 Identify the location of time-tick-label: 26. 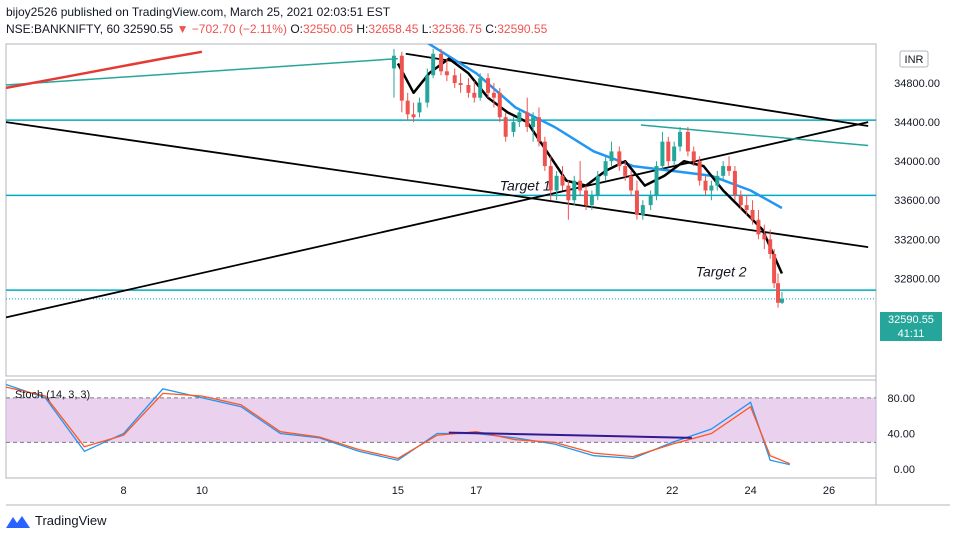
(829, 491).